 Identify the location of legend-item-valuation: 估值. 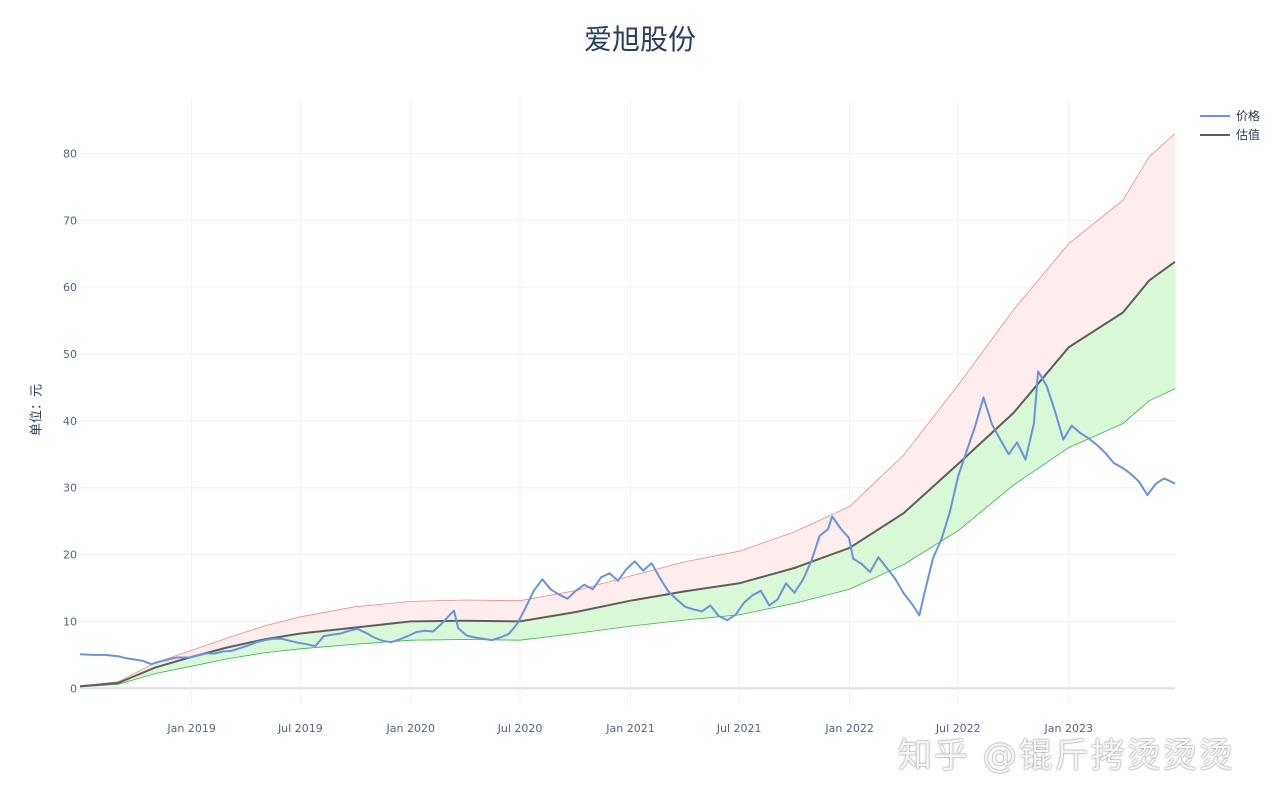
(1230, 134).